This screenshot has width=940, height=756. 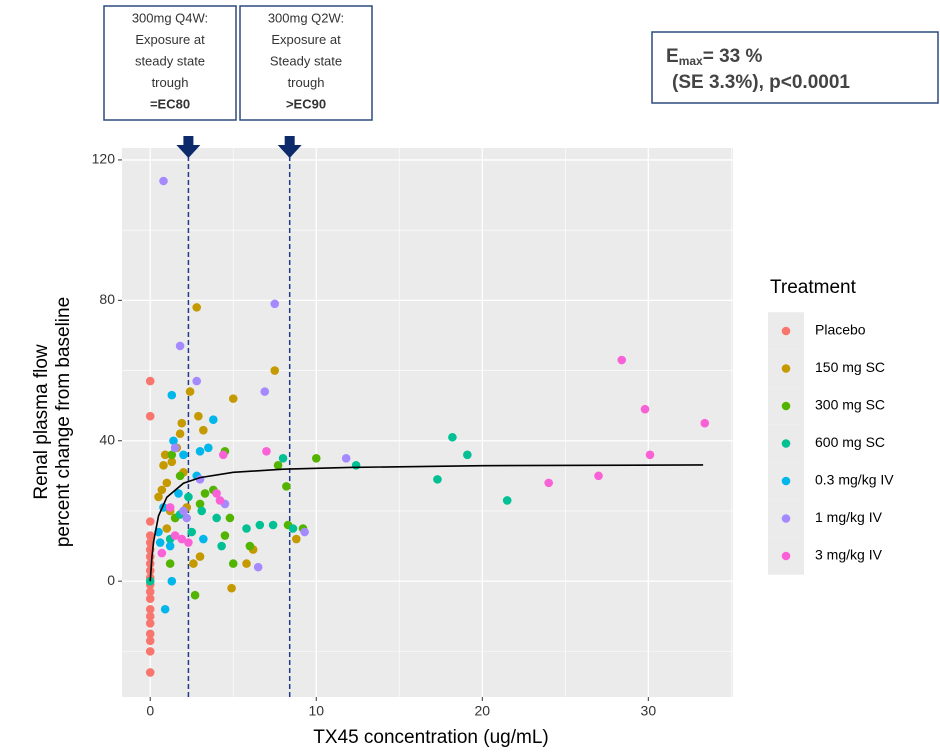 I want to click on legend-label: 300 mg SC, so click(x=850, y=405).